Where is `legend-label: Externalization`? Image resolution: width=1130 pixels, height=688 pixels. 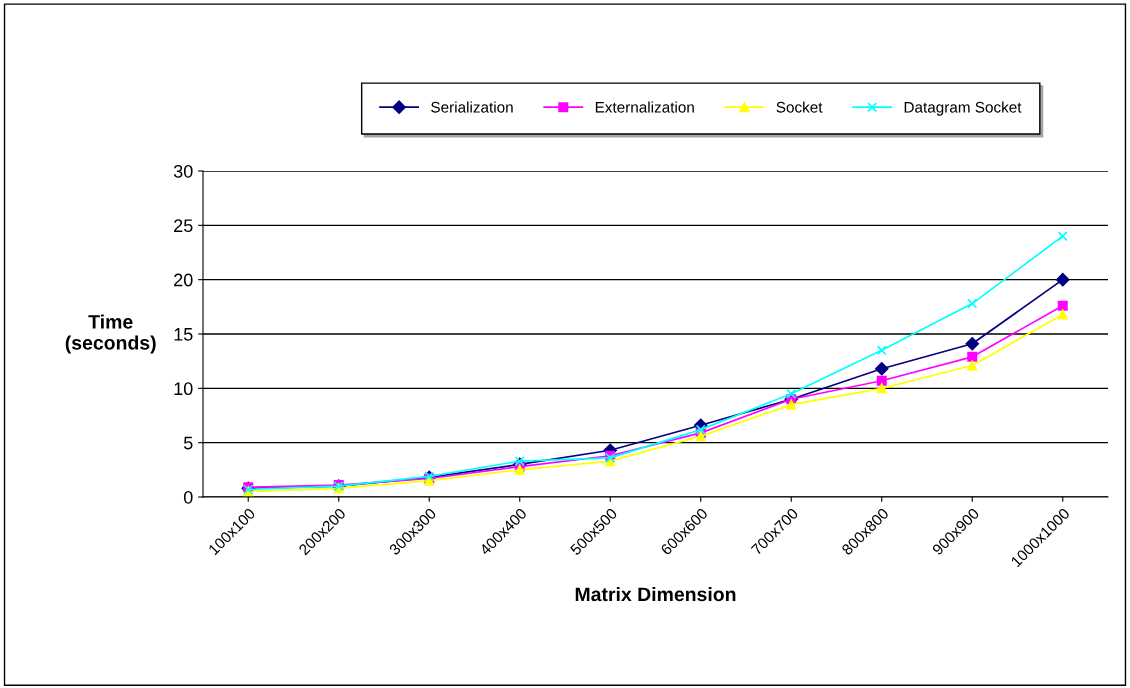
legend-label: Externalization is located at coordinates (644, 107).